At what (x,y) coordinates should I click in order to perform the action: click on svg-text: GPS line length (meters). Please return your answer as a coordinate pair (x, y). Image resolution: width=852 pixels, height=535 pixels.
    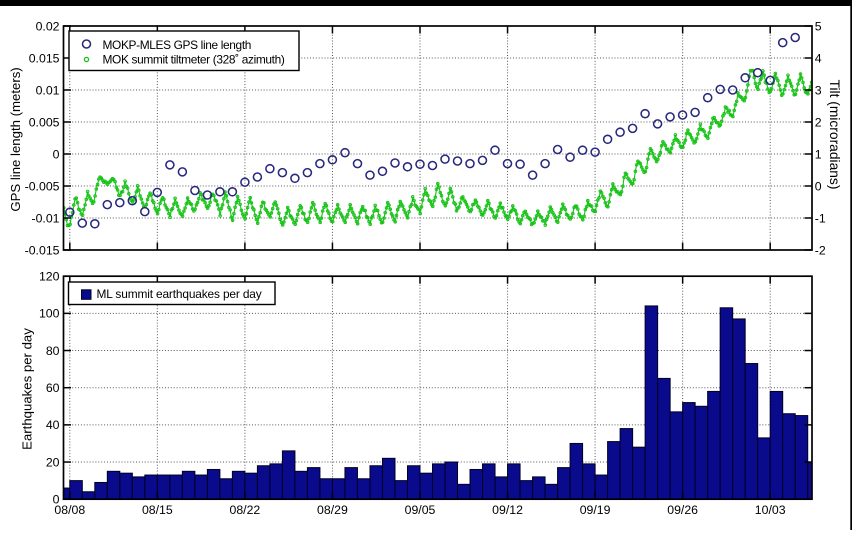
    Looking at the image, I should click on (15, 139).